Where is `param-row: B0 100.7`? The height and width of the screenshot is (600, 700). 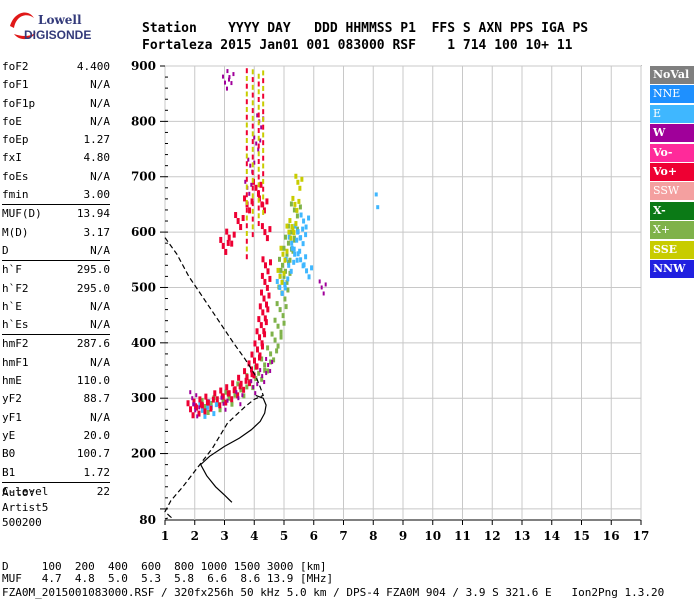 param-row: B0 100.7 is located at coordinates (56, 454).